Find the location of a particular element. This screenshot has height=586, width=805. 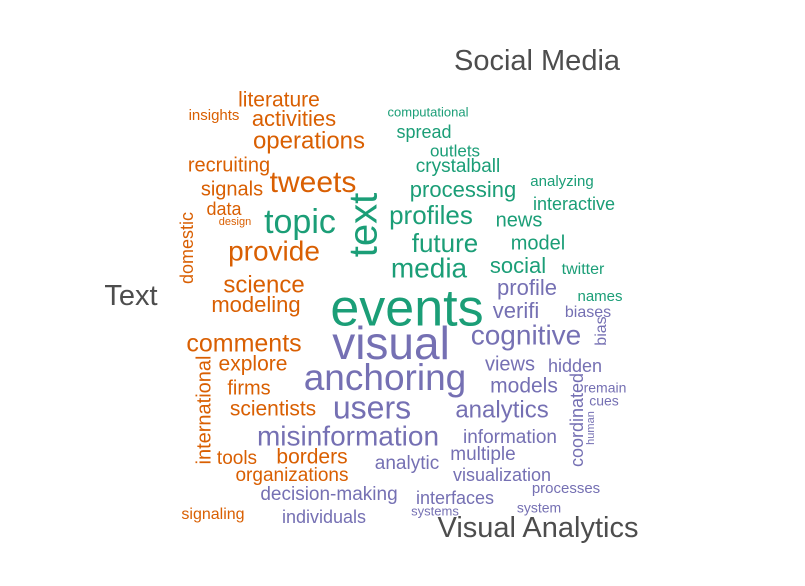

word-verifi: verifi is located at coordinates (516, 310).